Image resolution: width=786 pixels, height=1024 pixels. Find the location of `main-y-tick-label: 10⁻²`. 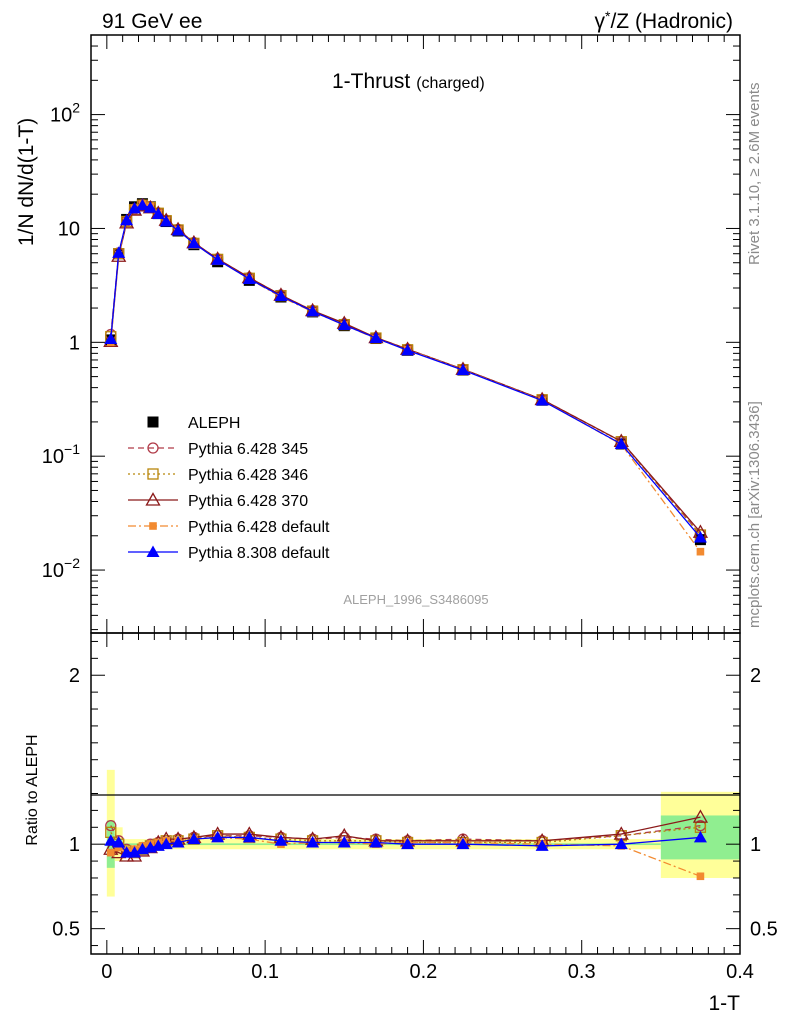

main-y-tick-label: 10⁻² is located at coordinates (61, 568).